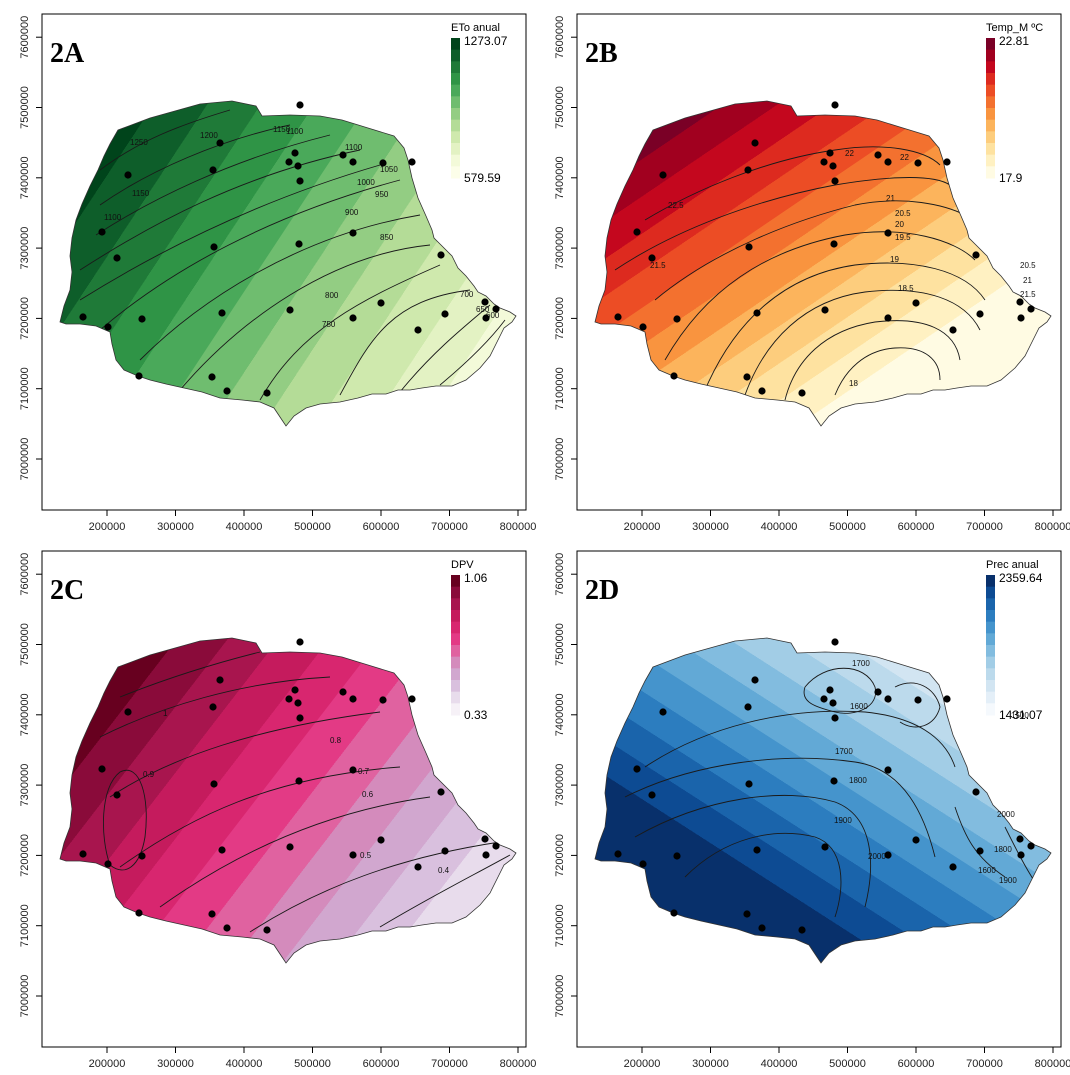 This screenshot has width=1070, height=1075. I want to click on contour-label: 0.7, so click(364, 771).